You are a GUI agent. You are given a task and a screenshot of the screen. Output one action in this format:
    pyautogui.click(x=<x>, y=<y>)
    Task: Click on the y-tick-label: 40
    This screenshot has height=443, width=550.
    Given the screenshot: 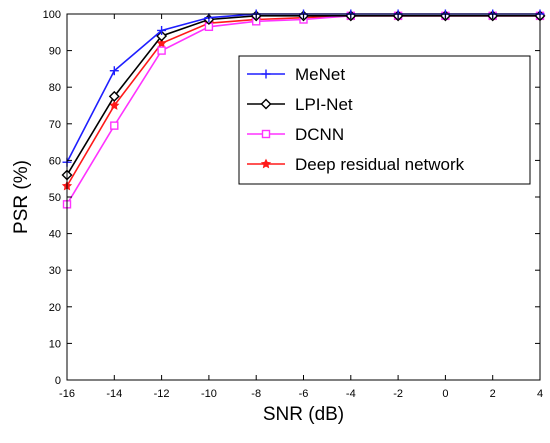 What is the action you would take?
    pyautogui.click(x=55, y=235)
    